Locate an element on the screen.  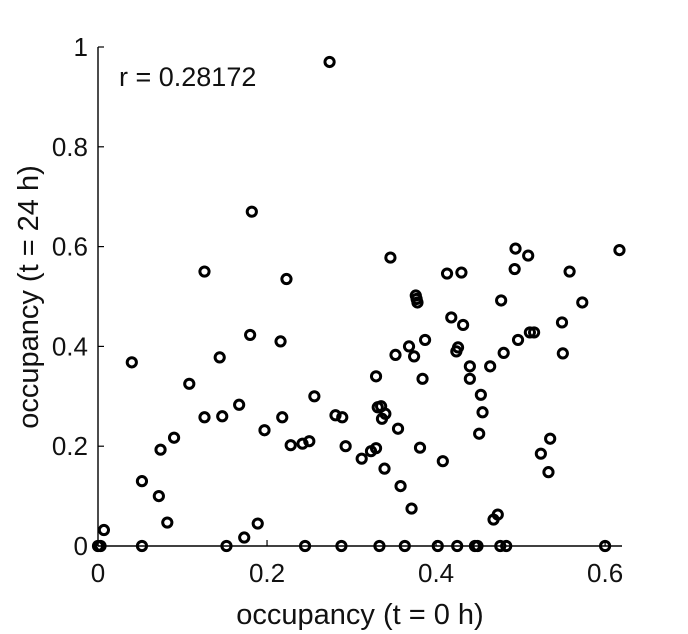
y-tick-label: 0.8 is located at coordinates (70, 147).